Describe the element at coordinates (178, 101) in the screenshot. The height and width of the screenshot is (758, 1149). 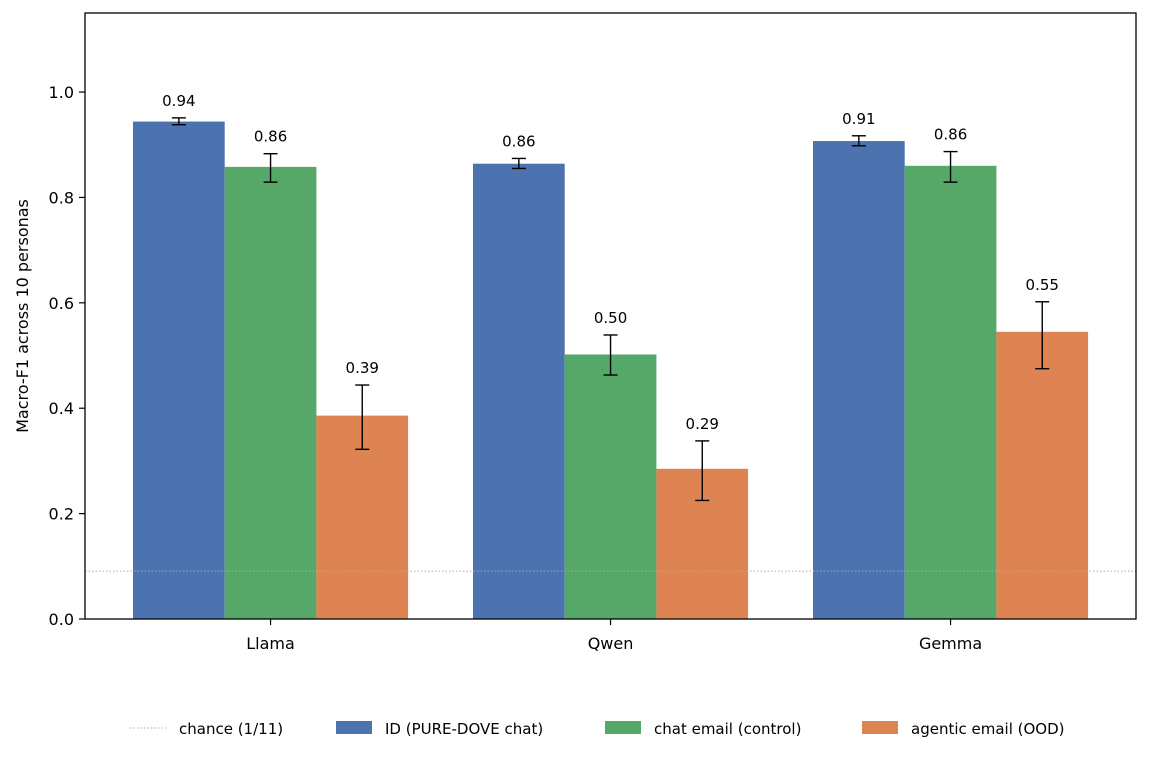
I see `data-label: 0.94` at that location.